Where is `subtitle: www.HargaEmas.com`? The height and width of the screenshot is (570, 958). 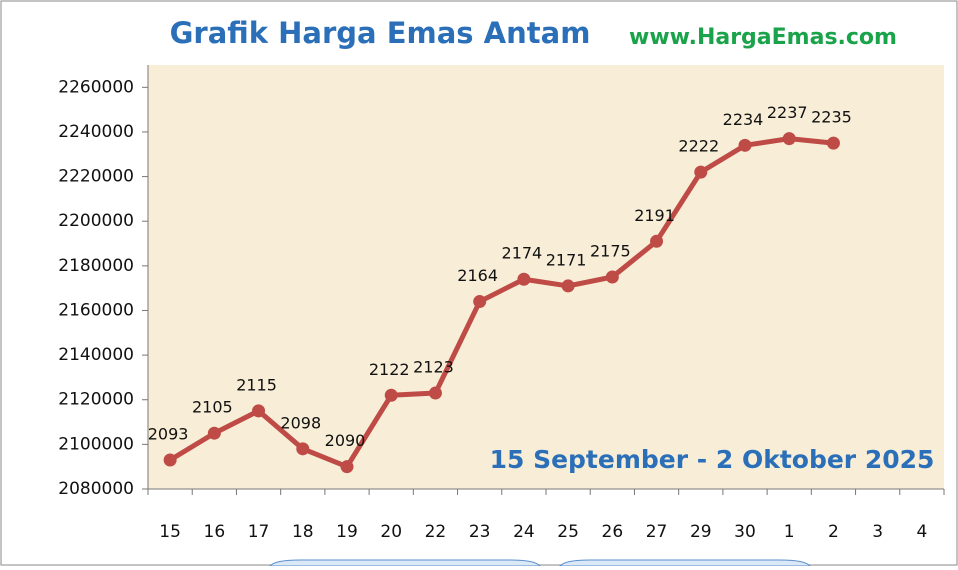 subtitle: www.HargaEmas.com is located at coordinates (763, 37).